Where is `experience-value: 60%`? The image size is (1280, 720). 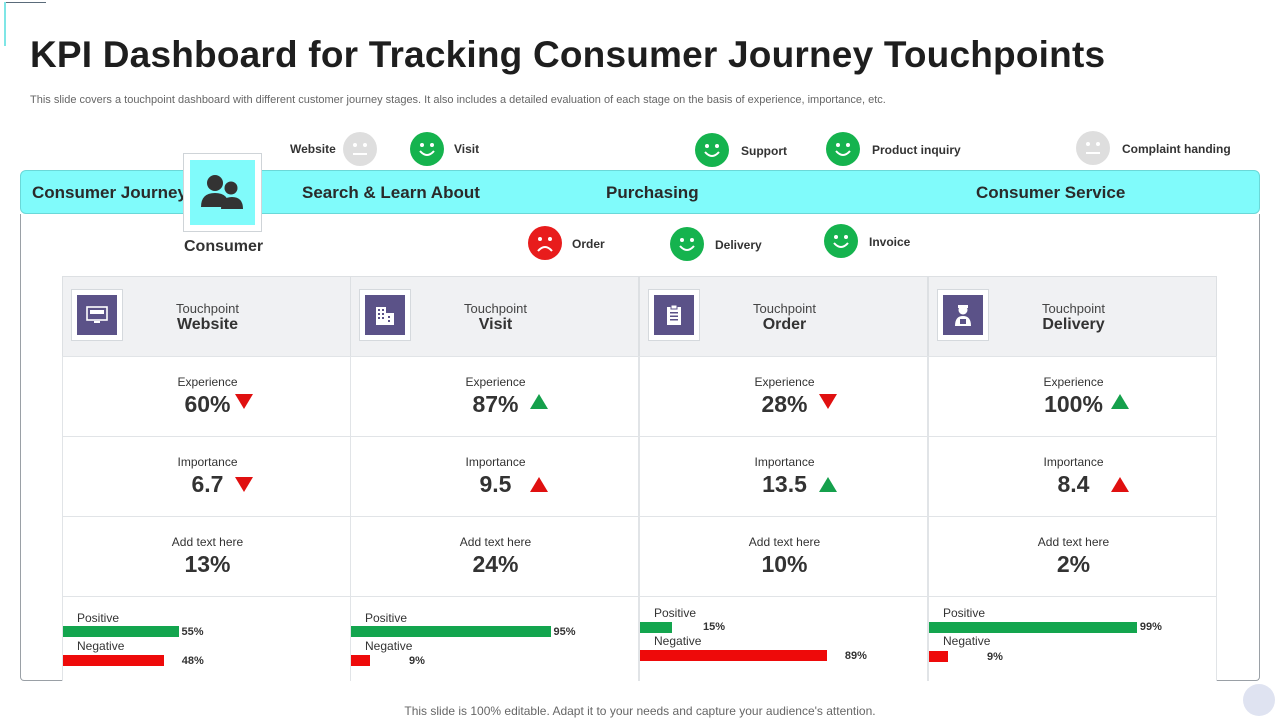 experience-value: 60% is located at coordinates (207, 404).